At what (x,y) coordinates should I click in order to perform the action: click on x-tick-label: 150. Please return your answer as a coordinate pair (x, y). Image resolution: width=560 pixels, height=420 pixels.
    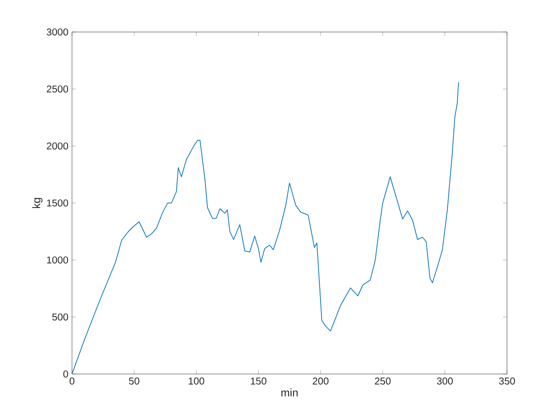
    Looking at the image, I should click on (258, 381).